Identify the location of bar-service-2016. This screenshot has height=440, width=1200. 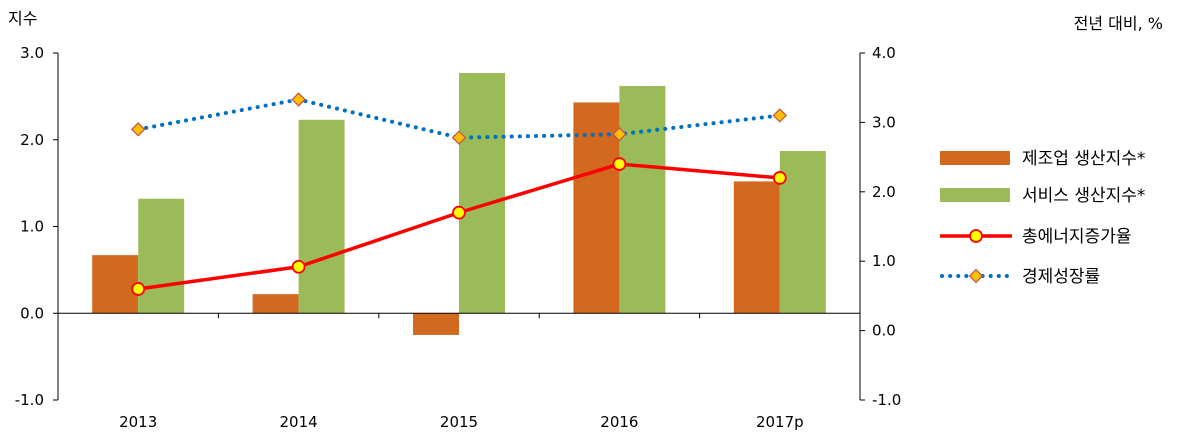
(642, 199).